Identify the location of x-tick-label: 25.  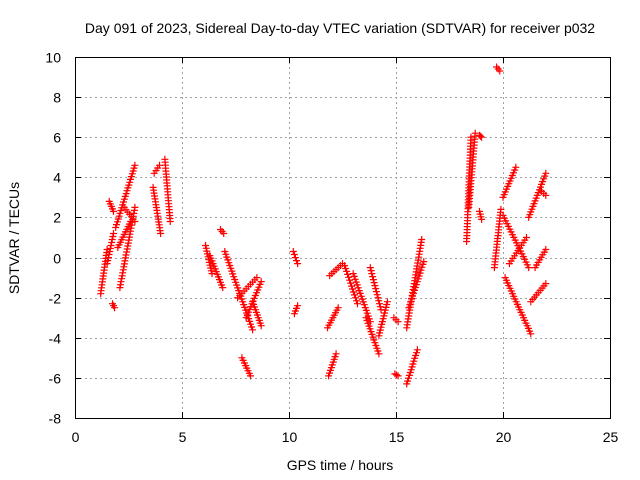
(611, 437).